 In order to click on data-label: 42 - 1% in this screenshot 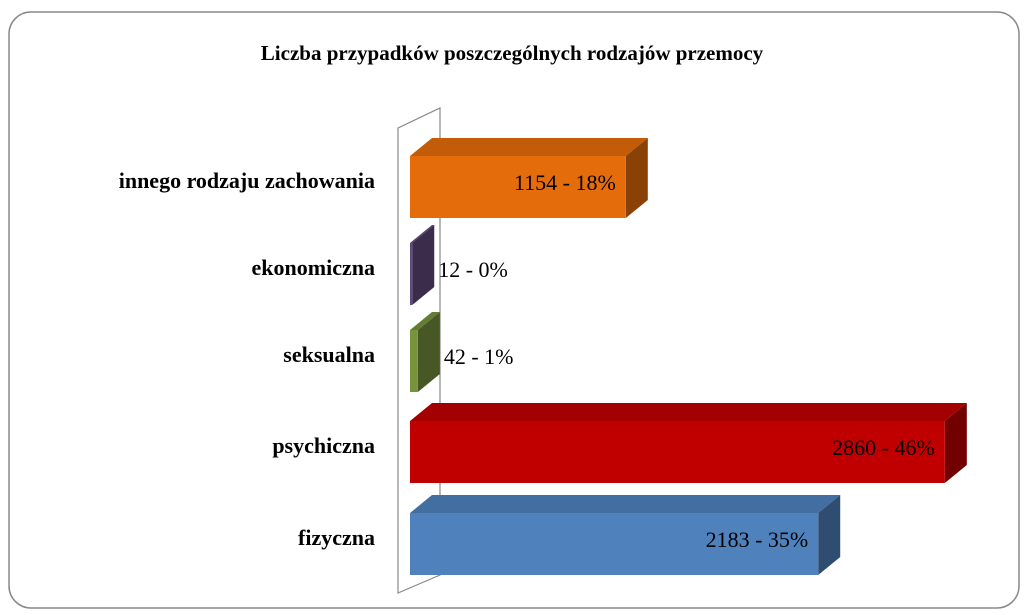, I will do `click(479, 356)`.